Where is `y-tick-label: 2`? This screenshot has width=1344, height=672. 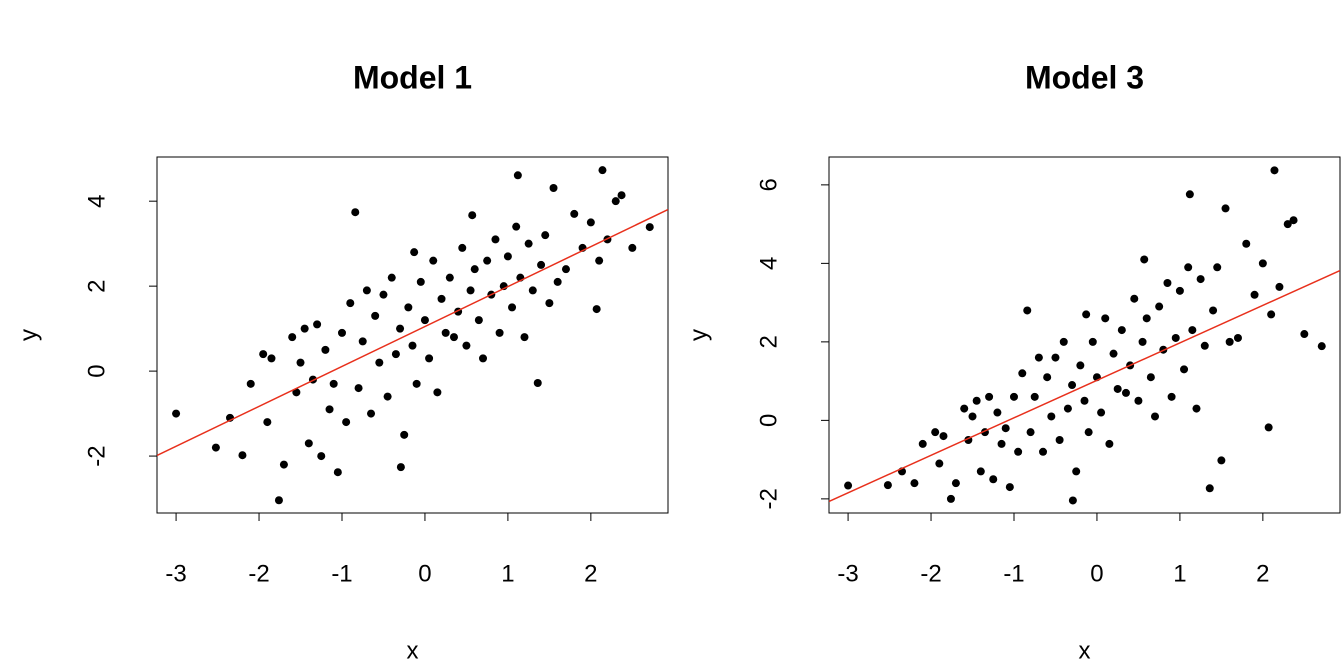
y-tick-label: 2 is located at coordinates (96, 285).